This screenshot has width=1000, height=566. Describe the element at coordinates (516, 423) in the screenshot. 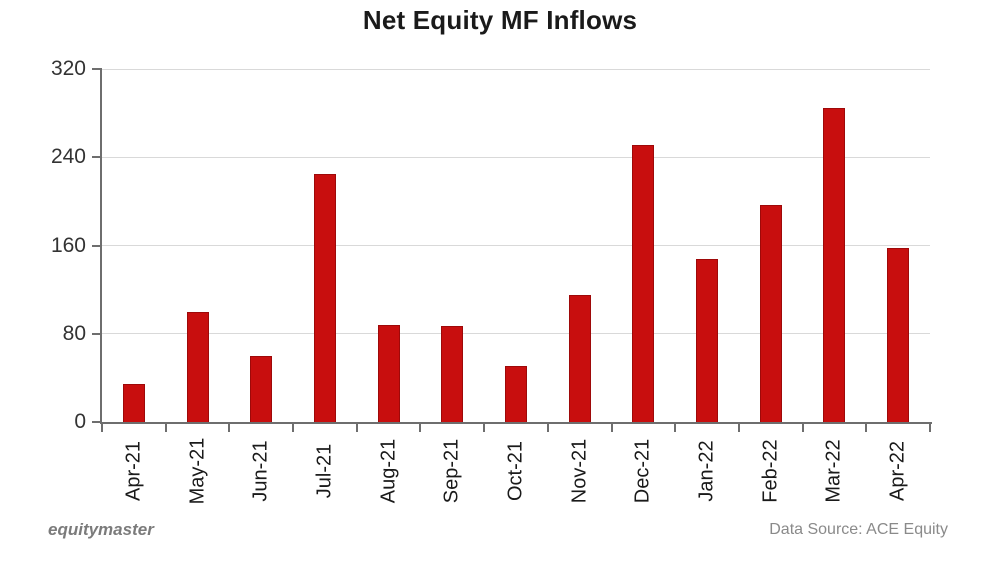

I see `x-axis-line` at that location.